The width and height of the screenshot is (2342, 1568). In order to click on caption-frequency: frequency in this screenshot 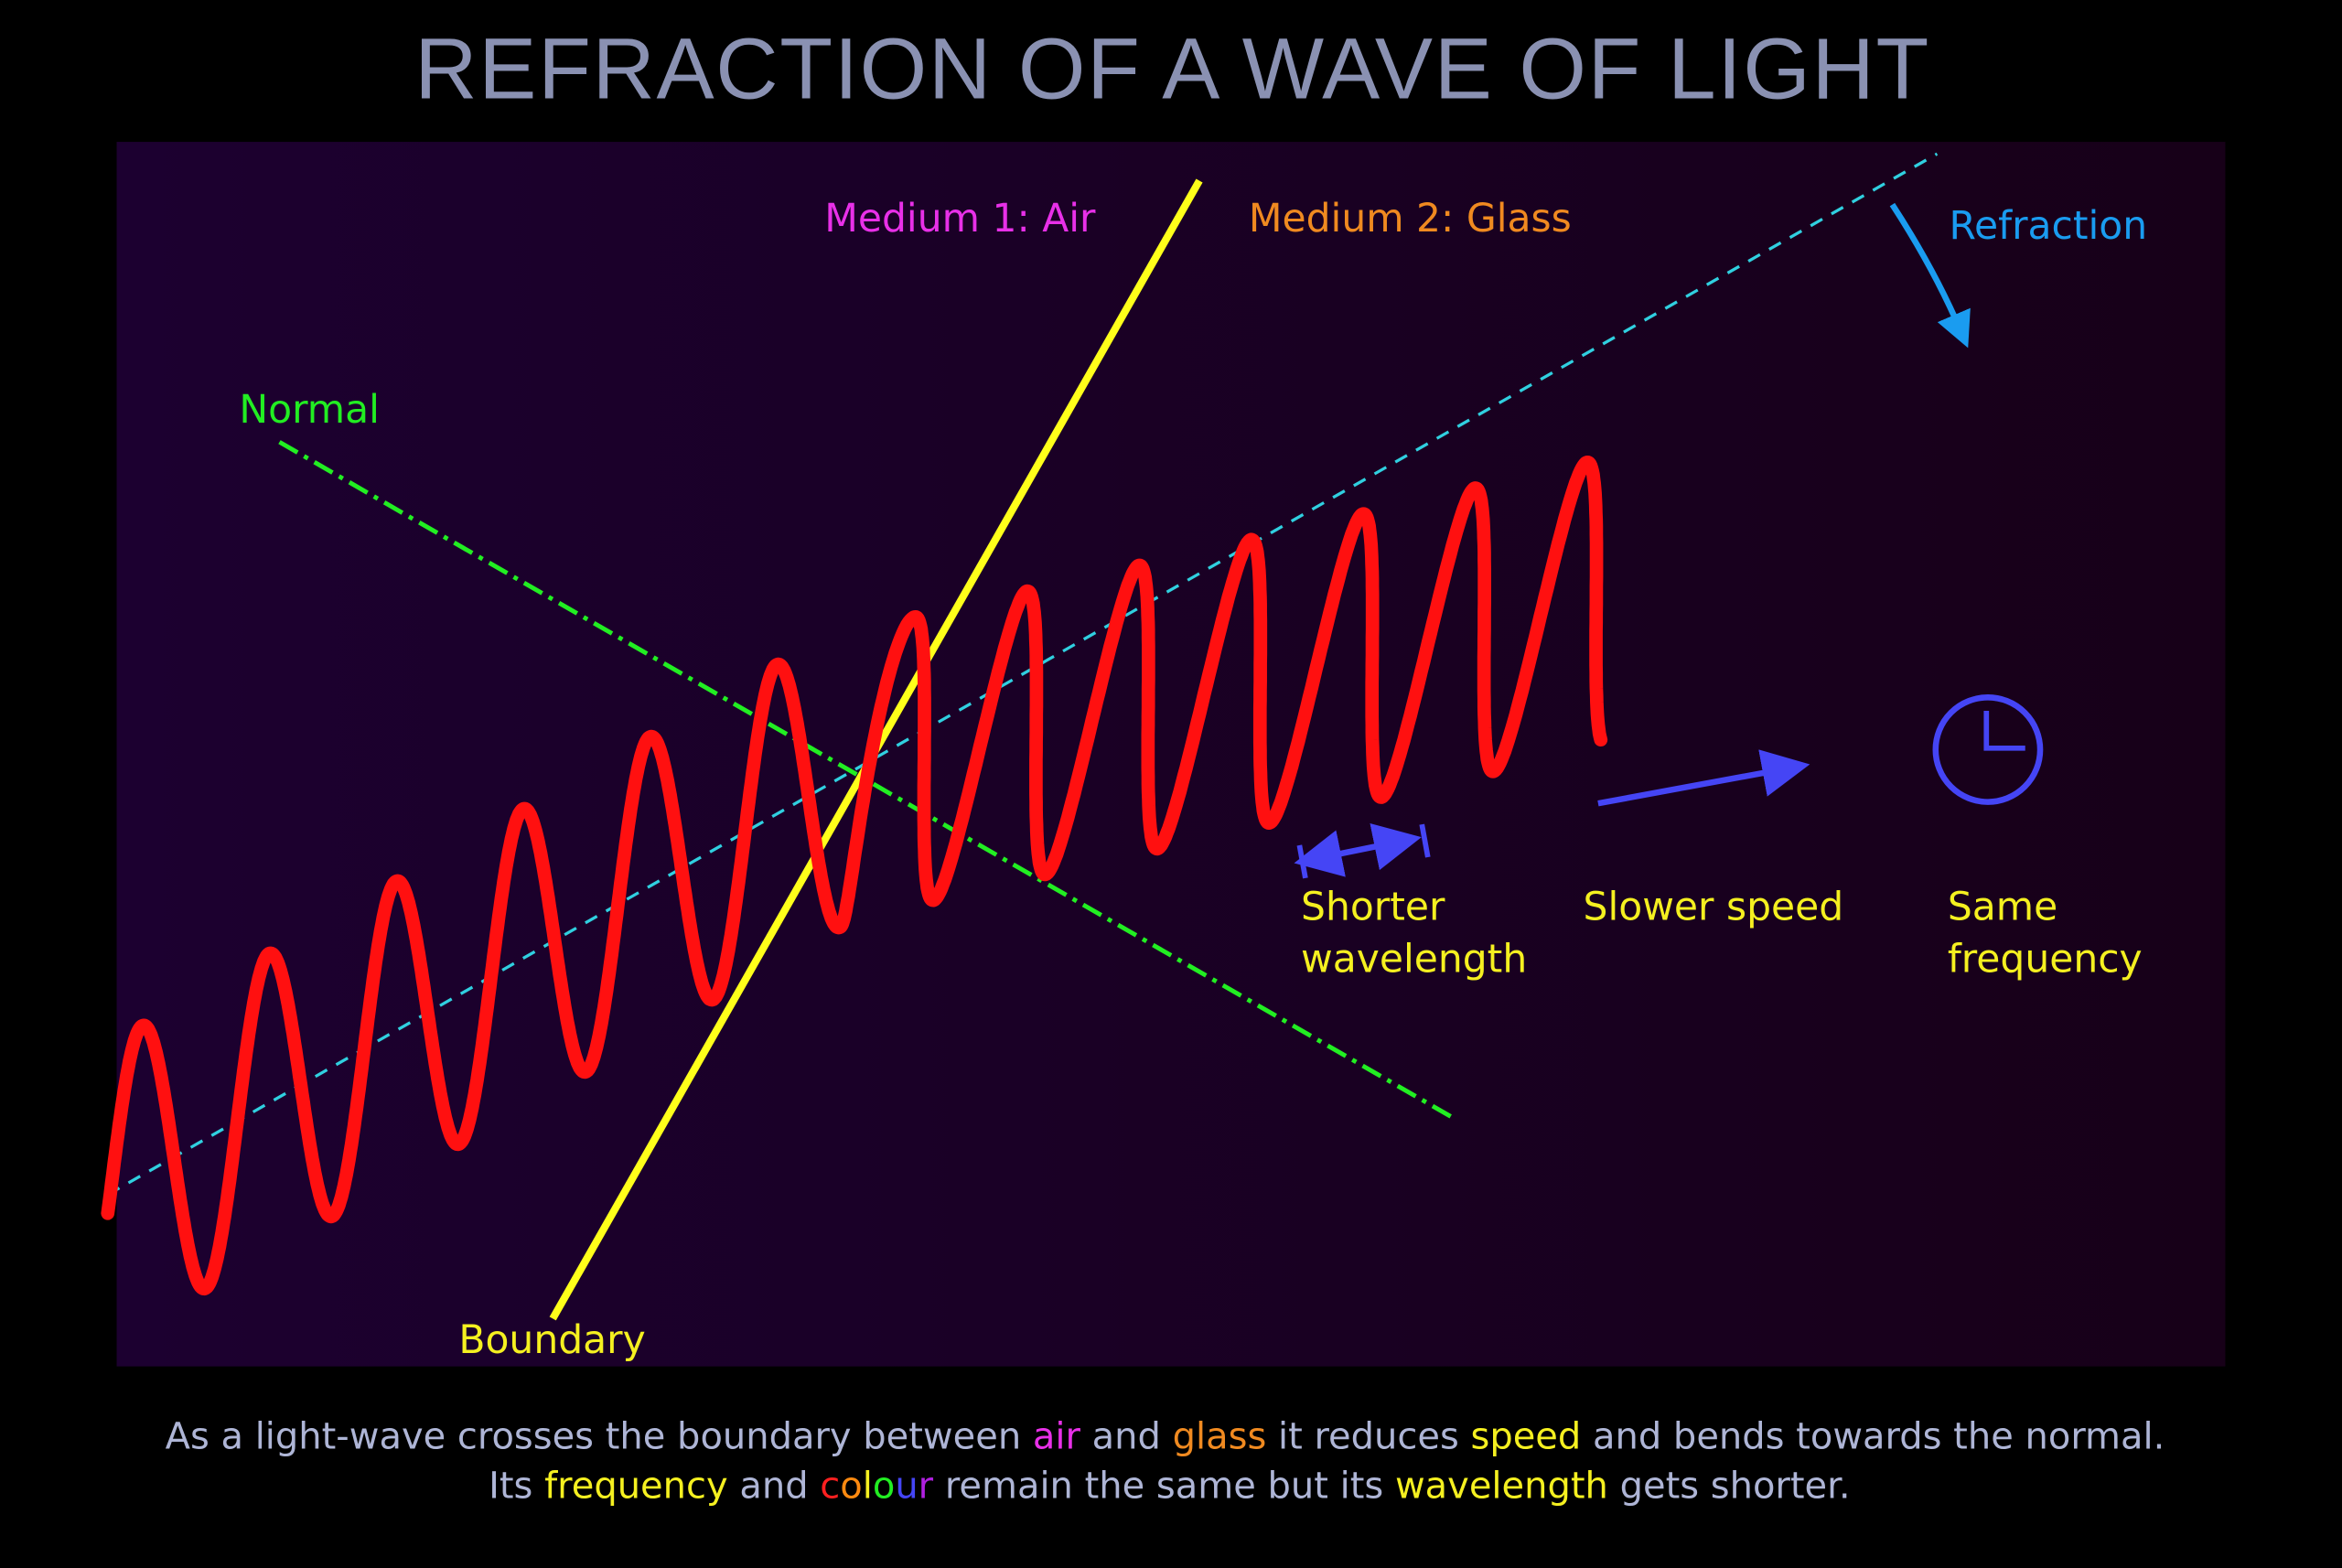, I will do `click(636, 1486)`.